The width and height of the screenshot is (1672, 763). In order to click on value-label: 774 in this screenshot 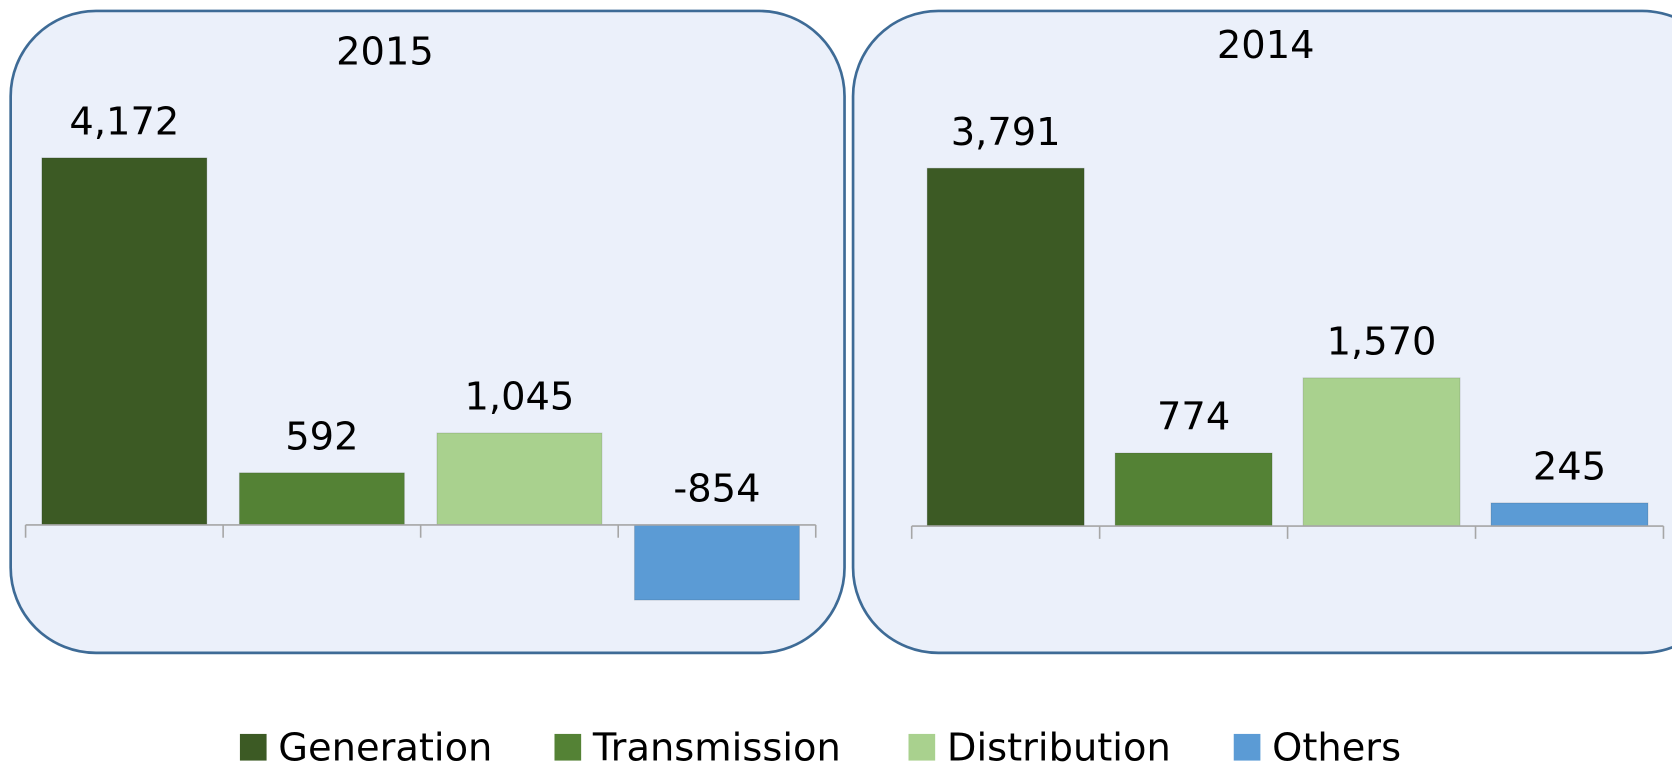, I will do `click(1193, 417)`.